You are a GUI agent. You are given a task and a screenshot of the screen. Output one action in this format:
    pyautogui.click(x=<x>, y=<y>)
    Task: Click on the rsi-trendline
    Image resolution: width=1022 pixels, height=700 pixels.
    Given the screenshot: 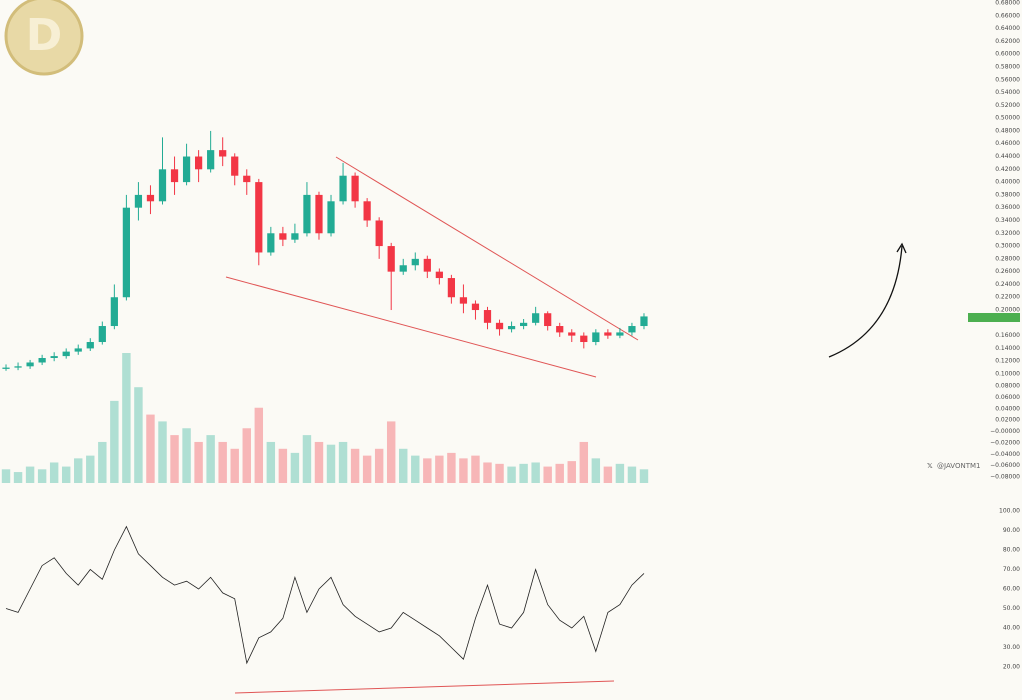 What is the action you would take?
    pyautogui.click(x=424, y=687)
    